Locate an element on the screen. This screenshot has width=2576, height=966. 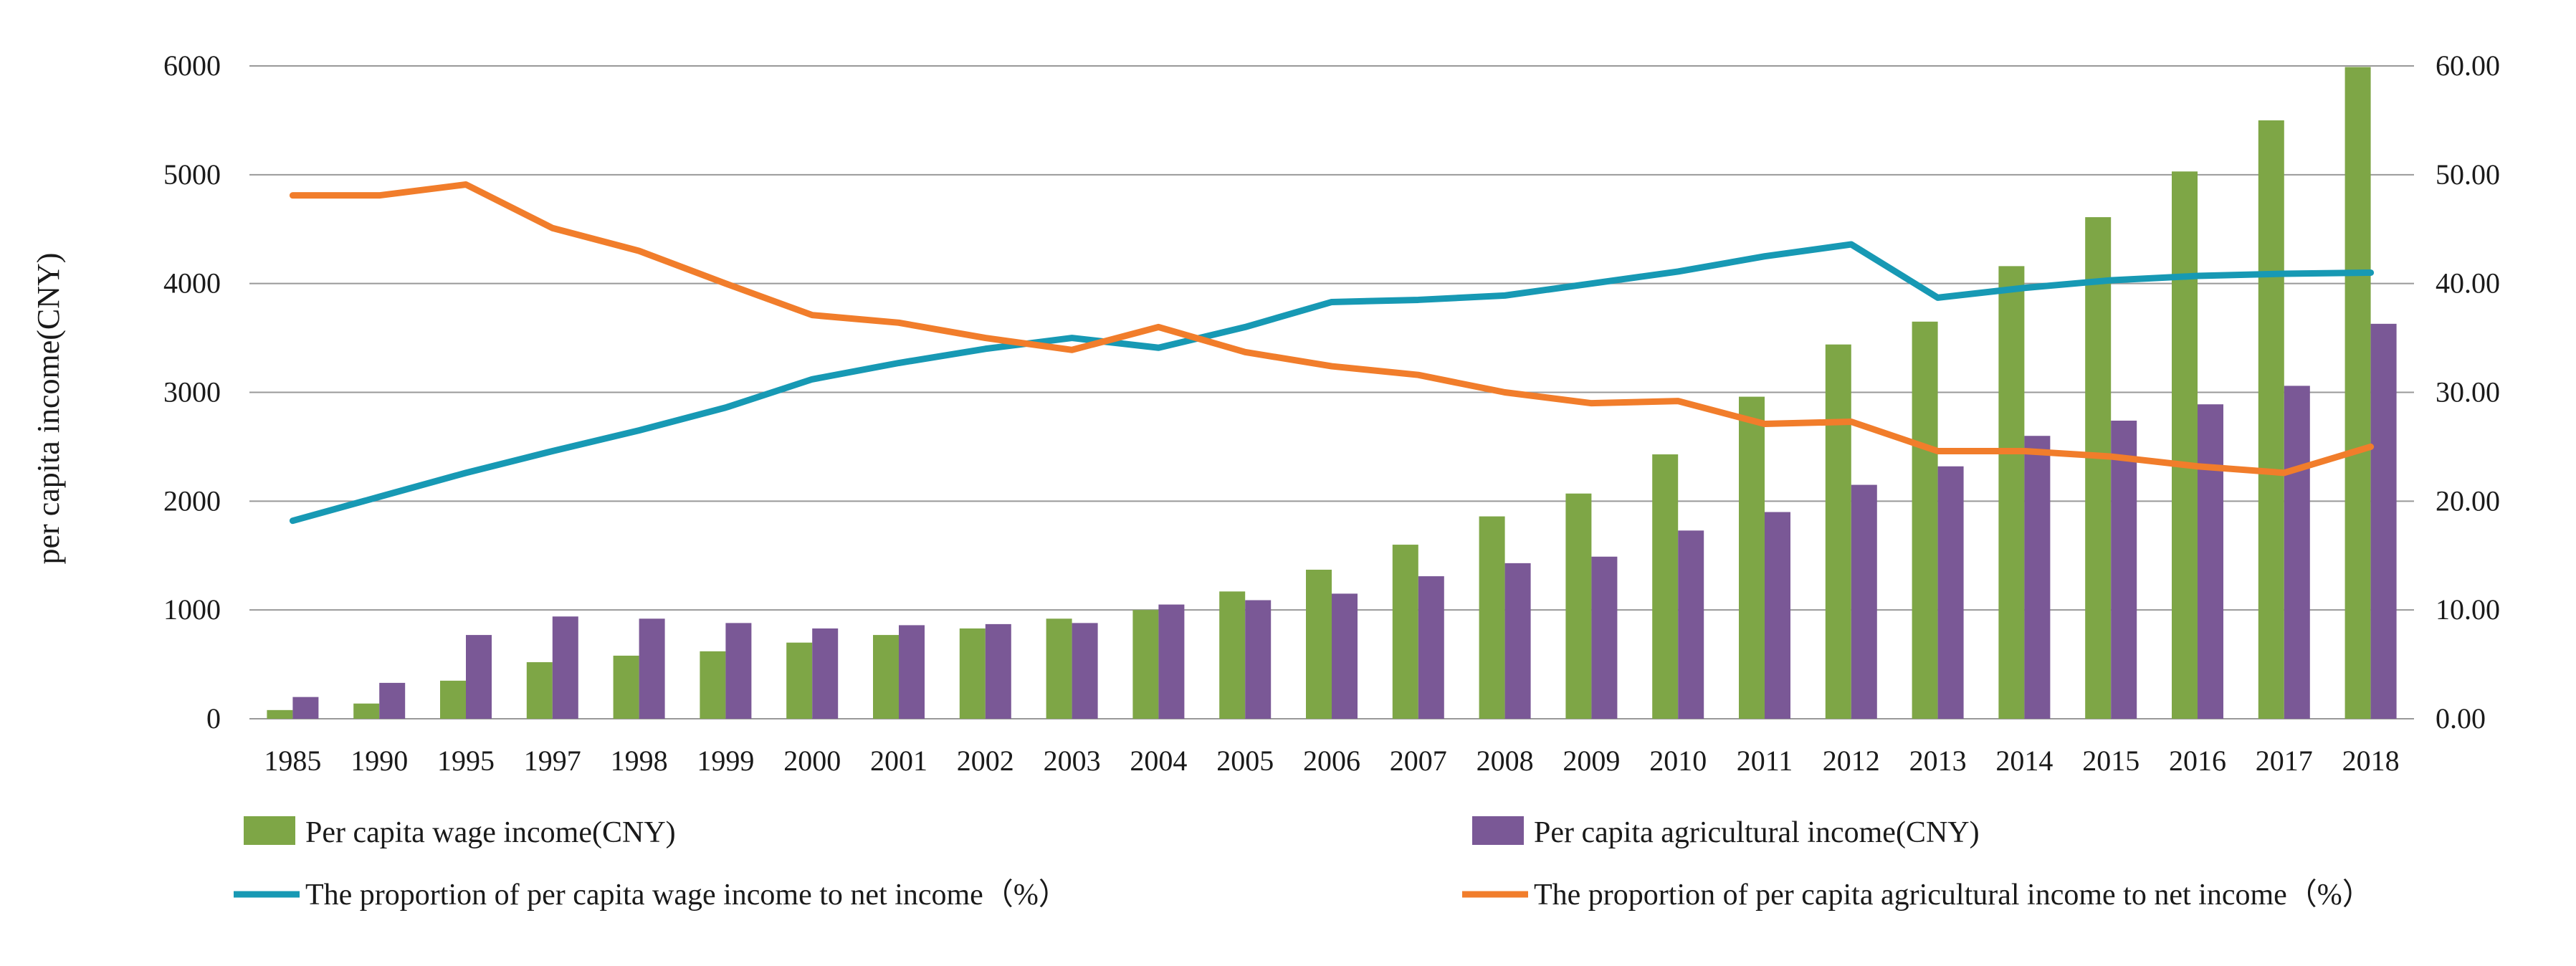
x-tick-label: 2014 is located at coordinates (2024, 761).